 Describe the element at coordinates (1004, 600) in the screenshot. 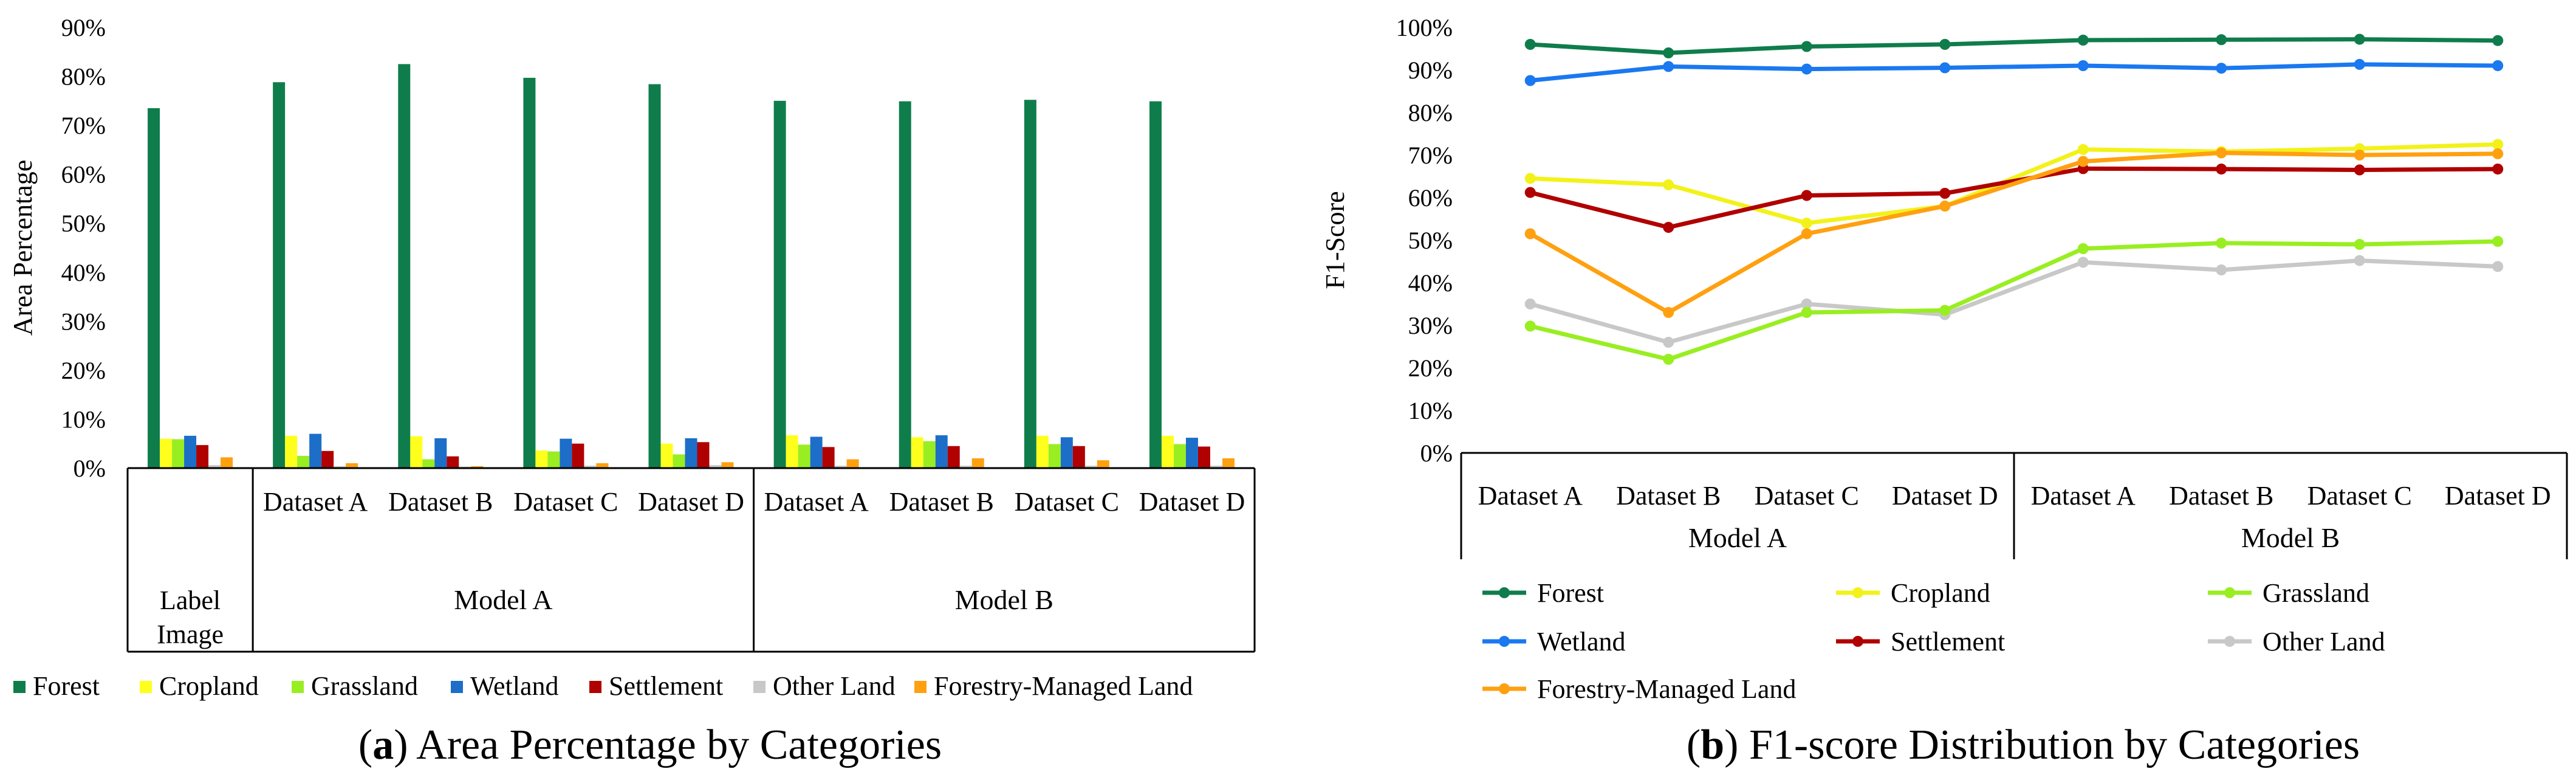

I see `a-group-label-model-b: Model B` at that location.